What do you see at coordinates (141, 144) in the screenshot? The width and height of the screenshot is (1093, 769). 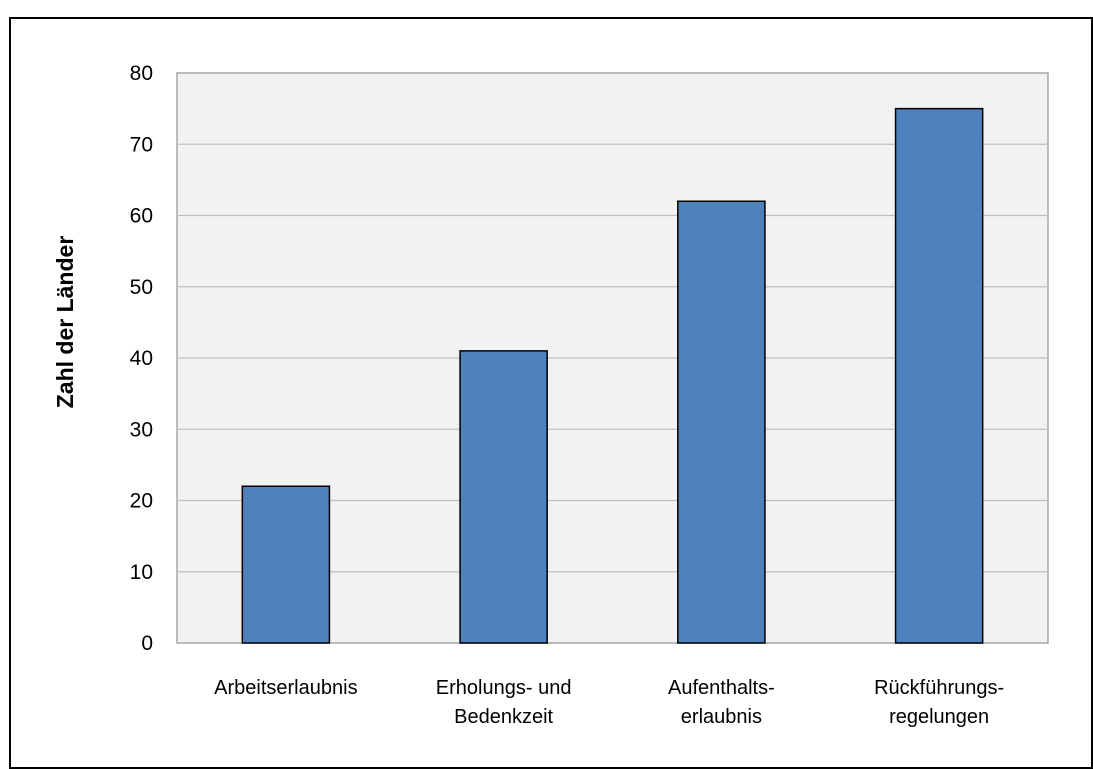 I see `y-tick-label: 70` at bounding box center [141, 144].